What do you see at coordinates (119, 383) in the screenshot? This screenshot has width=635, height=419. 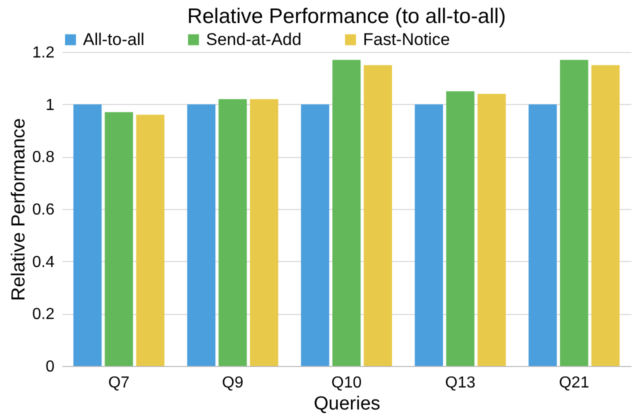 I see `x-tick-label: Q7` at bounding box center [119, 383].